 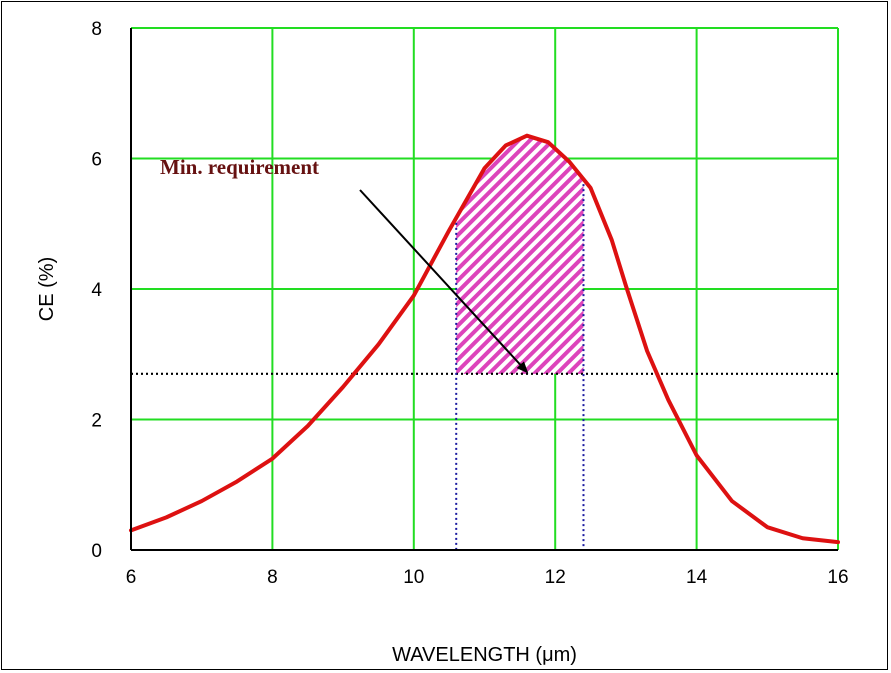 What do you see at coordinates (96, 290) in the screenshot?
I see `y-tick-label: 4` at bounding box center [96, 290].